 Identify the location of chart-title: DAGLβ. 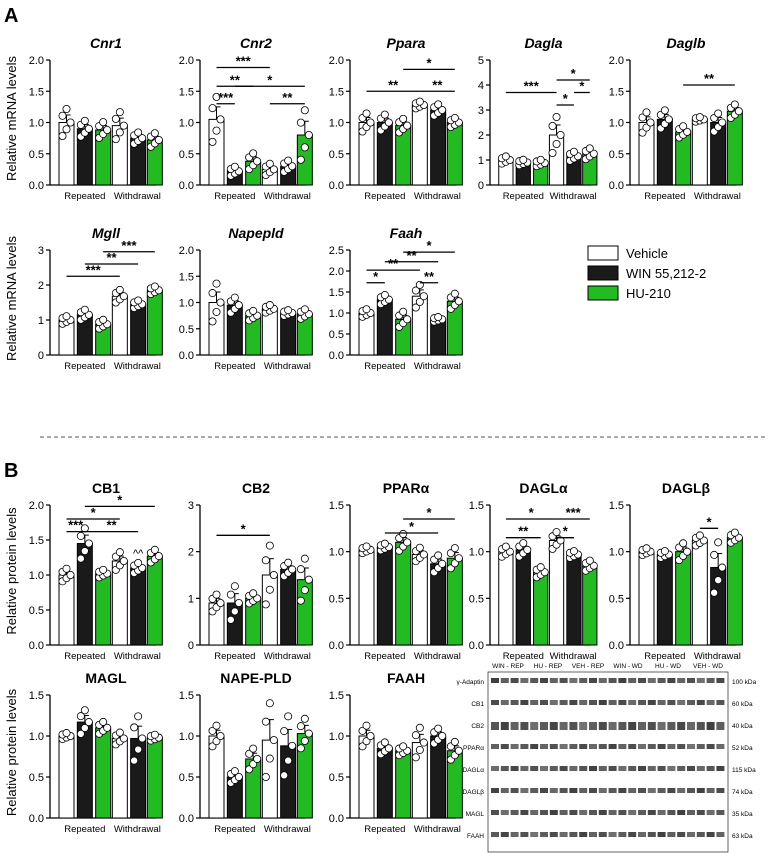
(686, 488).